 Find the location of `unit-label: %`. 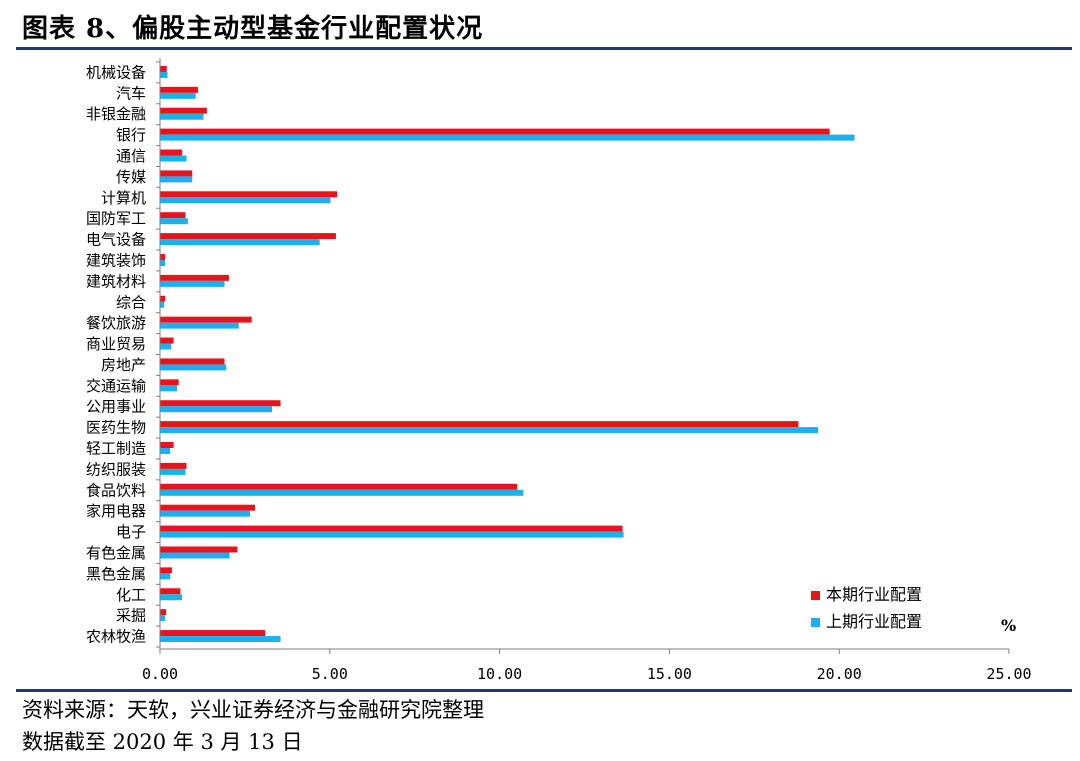

unit-label: % is located at coordinates (1008, 625).